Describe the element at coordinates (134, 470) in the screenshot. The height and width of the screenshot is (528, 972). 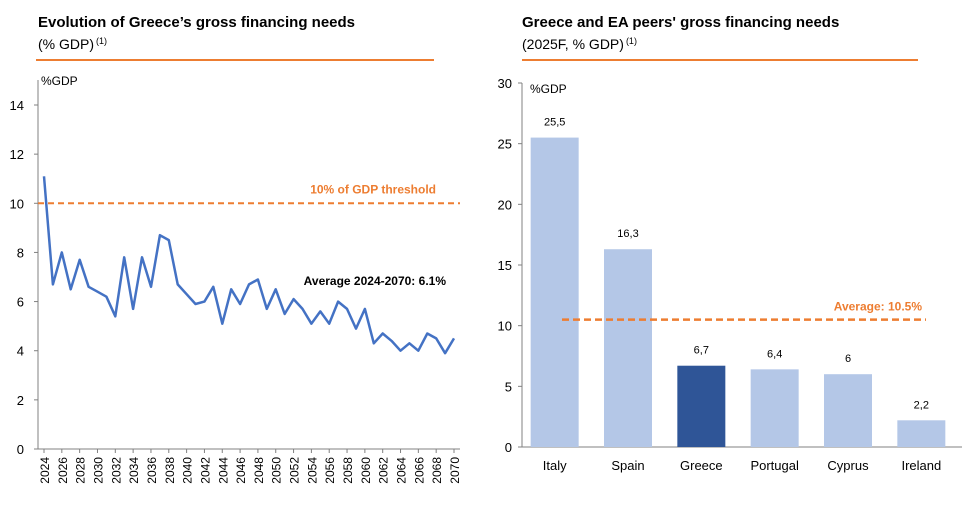
I see `left-x-tick-label: 2034` at that location.